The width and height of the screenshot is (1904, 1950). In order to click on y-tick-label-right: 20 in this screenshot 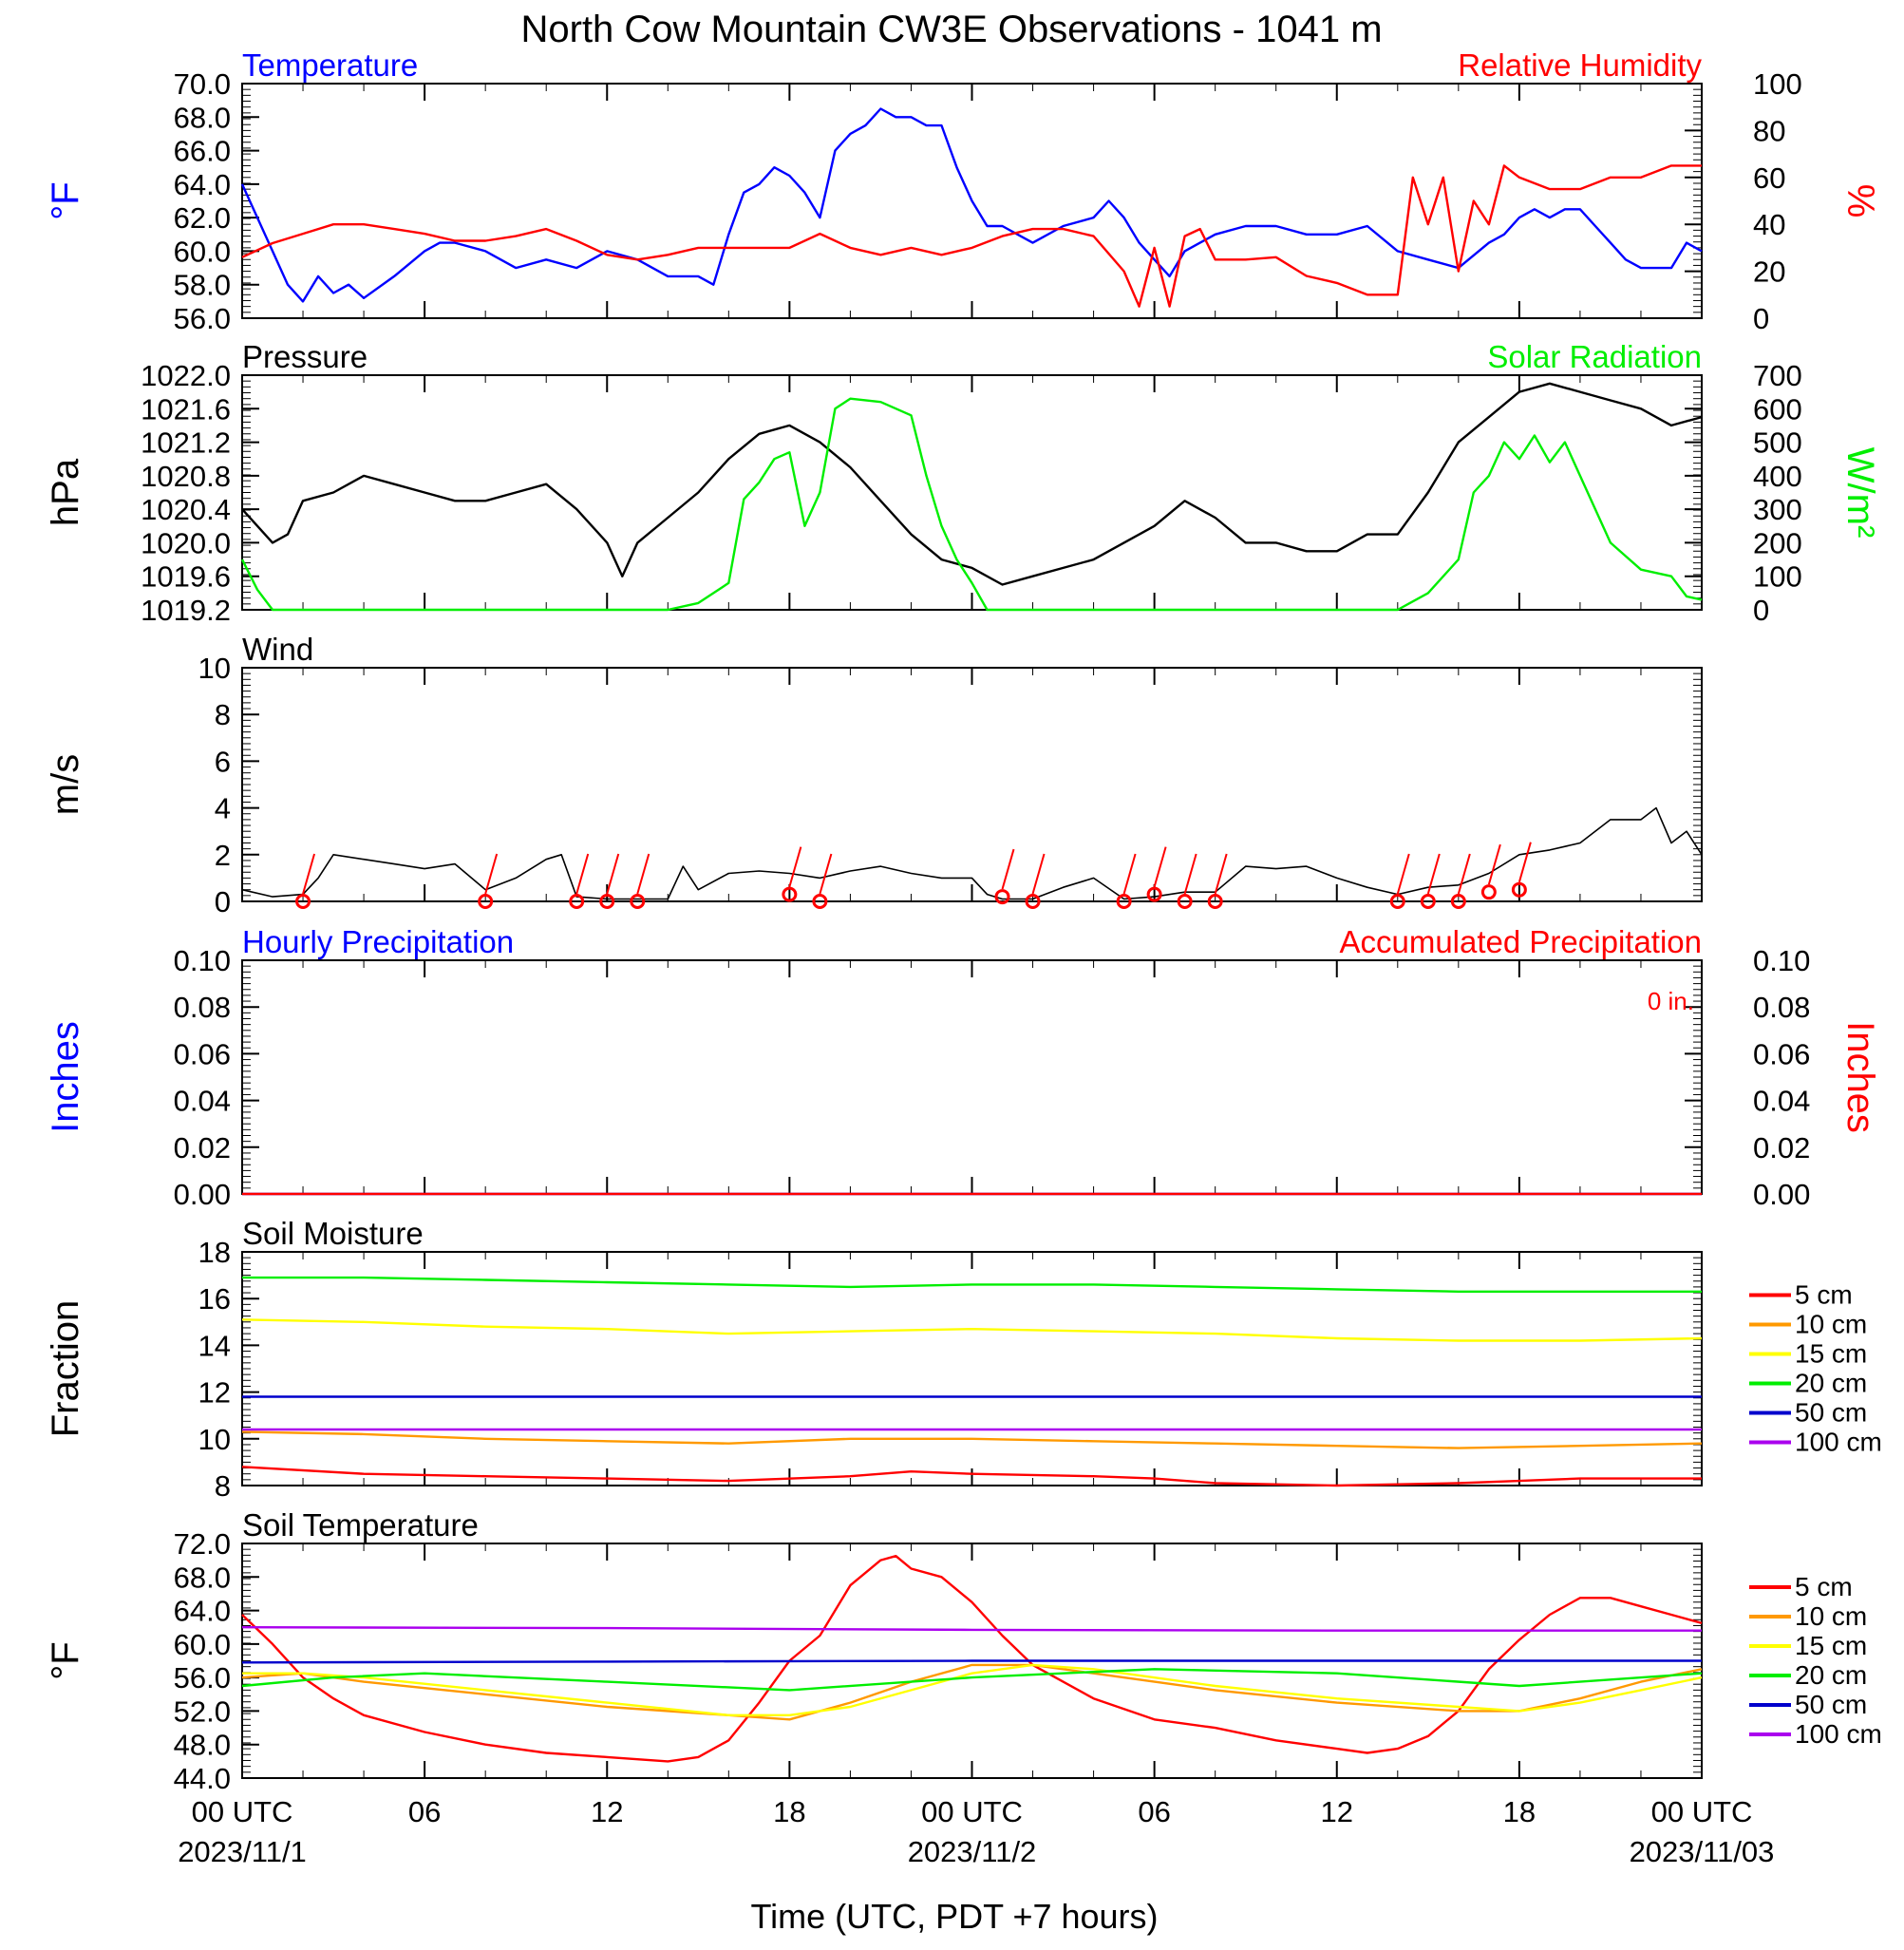, I will do `click(1769, 272)`.